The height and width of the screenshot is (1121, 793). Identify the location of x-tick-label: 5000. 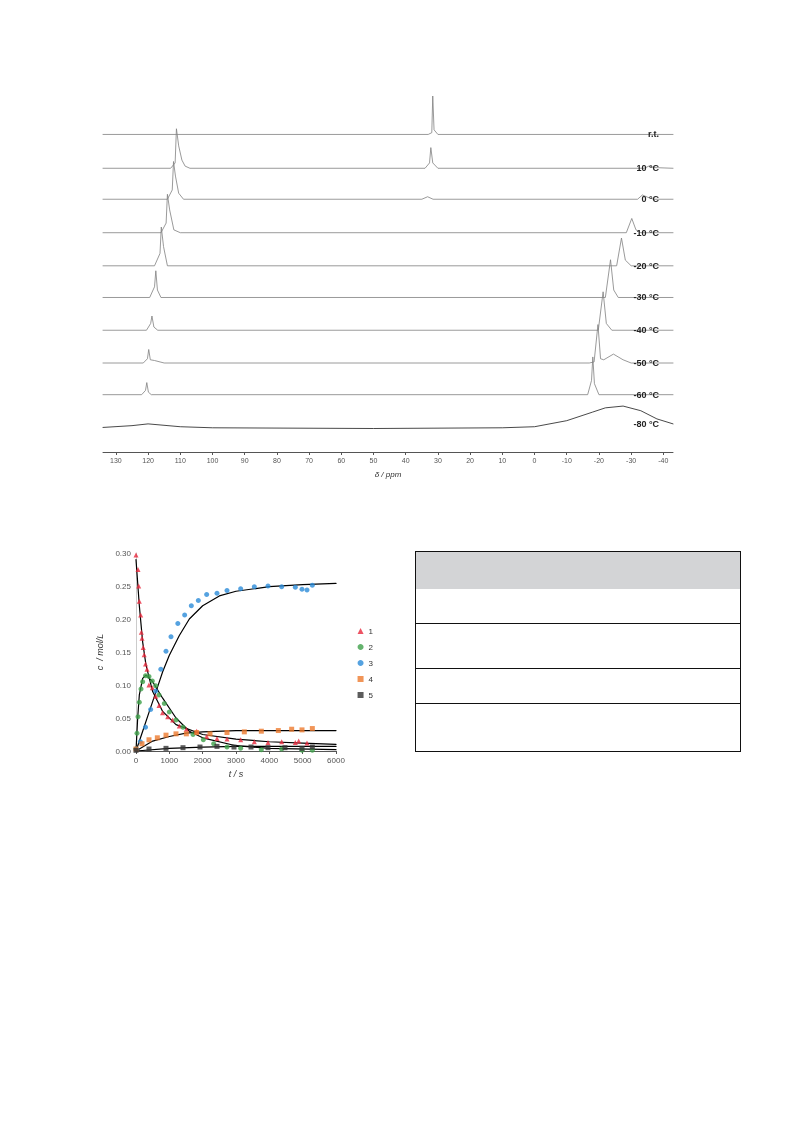
(303, 760).